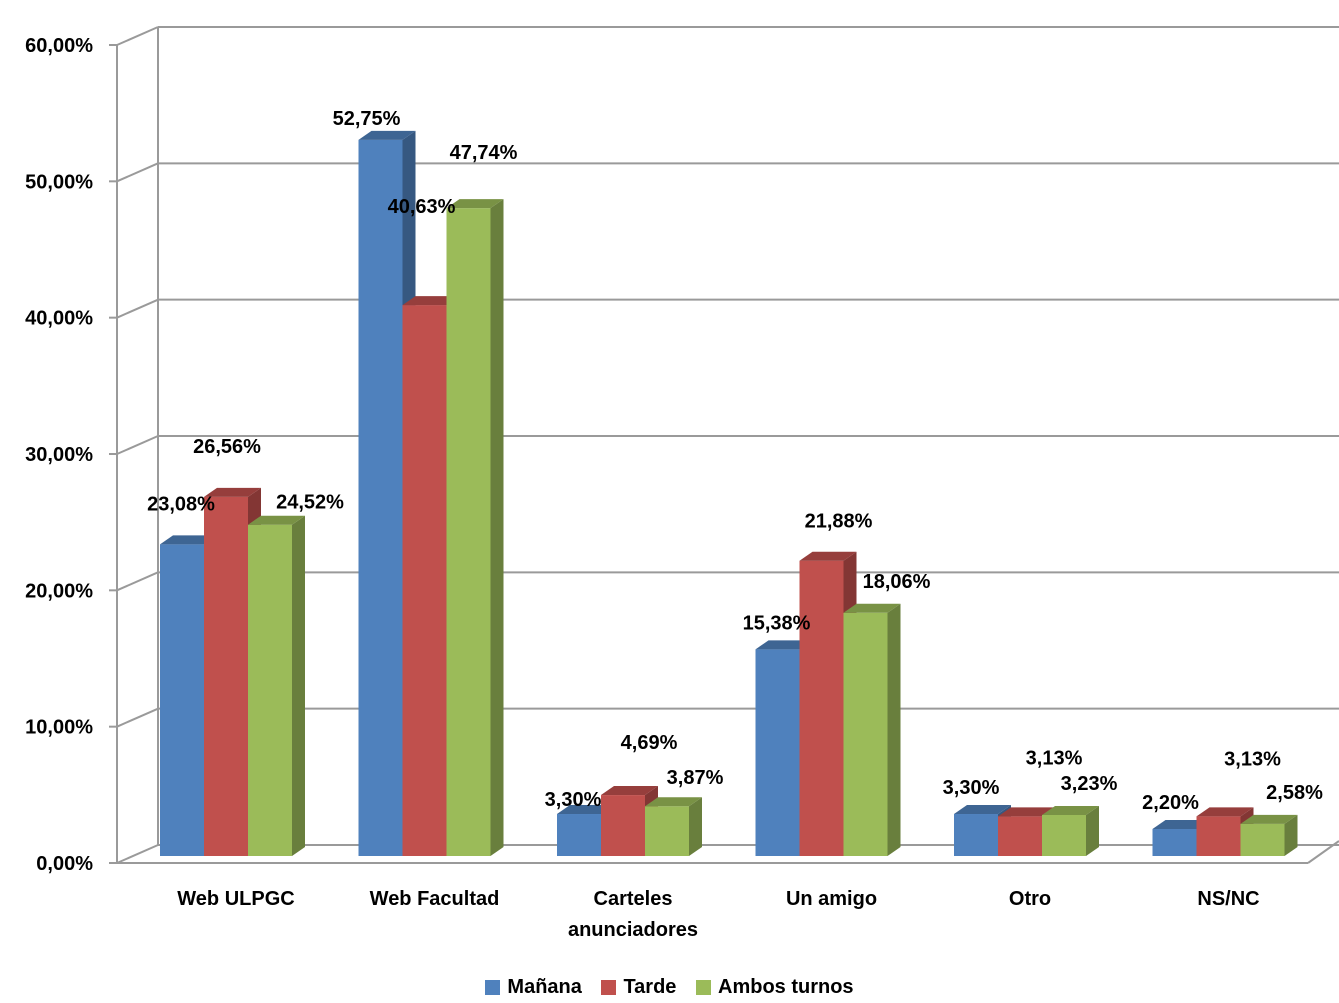 The image size is (1339, 1003). Describe the element at coordinates (493, 987) in the screenshot. I see `legend-swatch-manana` at that location.